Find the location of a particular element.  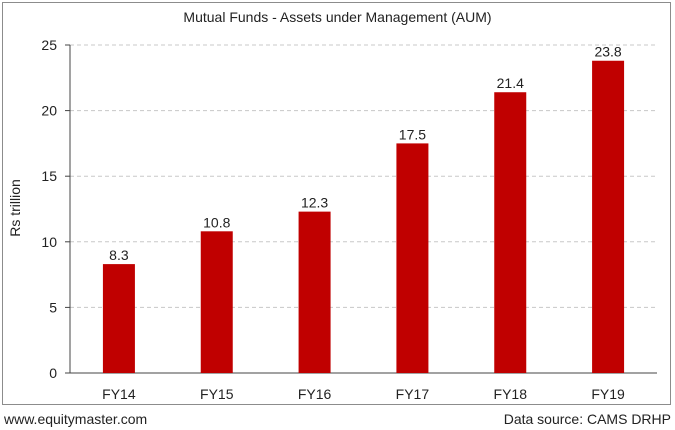

data-label: 17.5 is located at coordinates (412, 134).